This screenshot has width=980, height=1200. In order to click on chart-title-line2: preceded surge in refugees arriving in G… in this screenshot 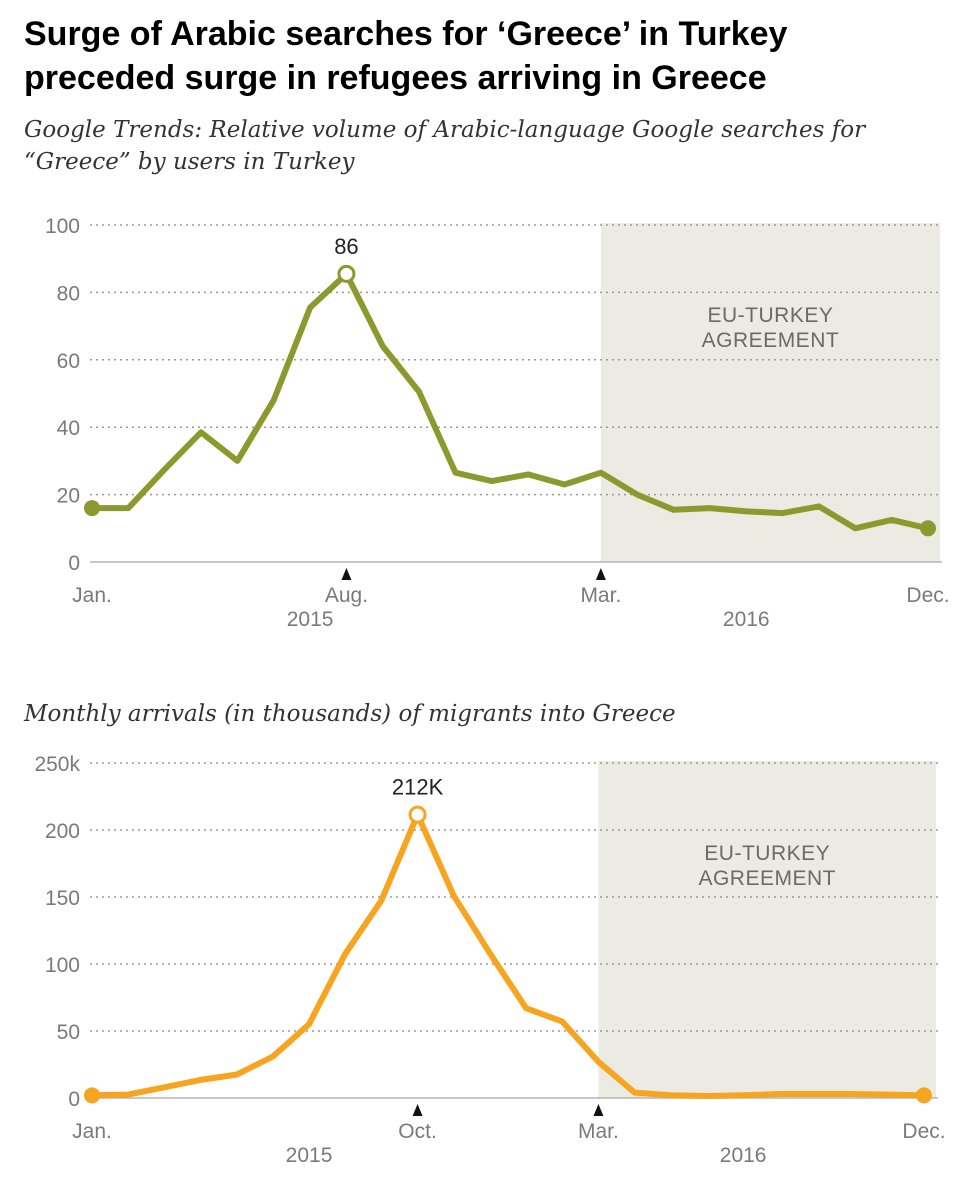, I will do `click(395, 78)`.